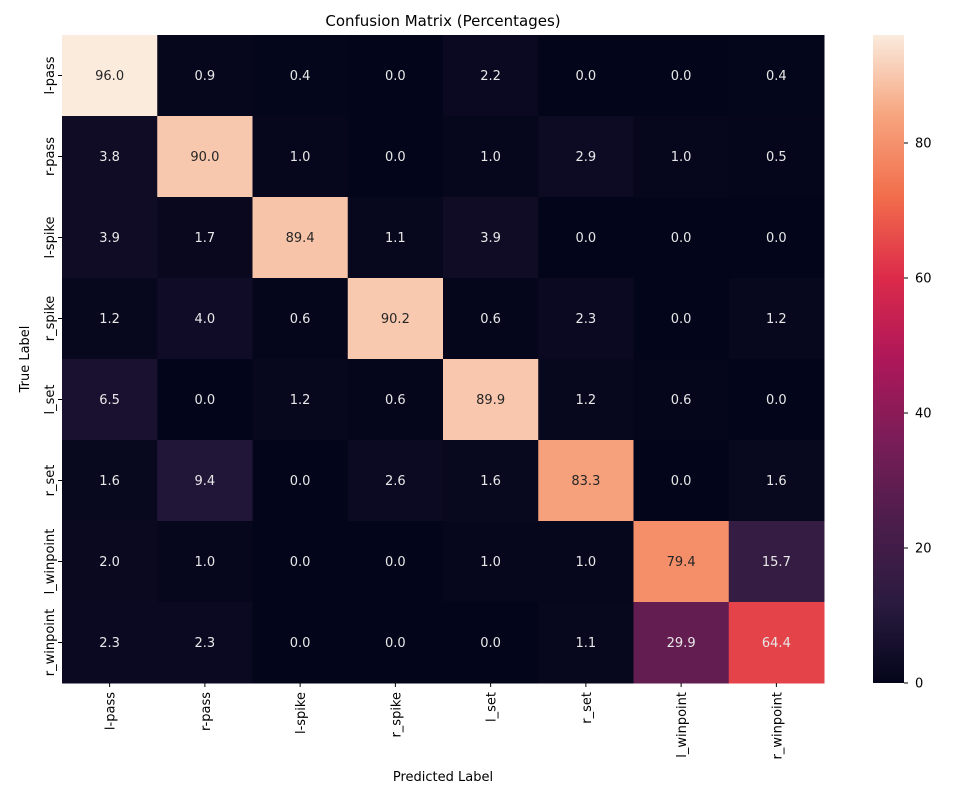 Image resolution: width=973 pixels, height=800 pixels. Describe the element at coordinates (923, 144) in the screenshot. I see `colorbar-tick-label: 80` at that location.